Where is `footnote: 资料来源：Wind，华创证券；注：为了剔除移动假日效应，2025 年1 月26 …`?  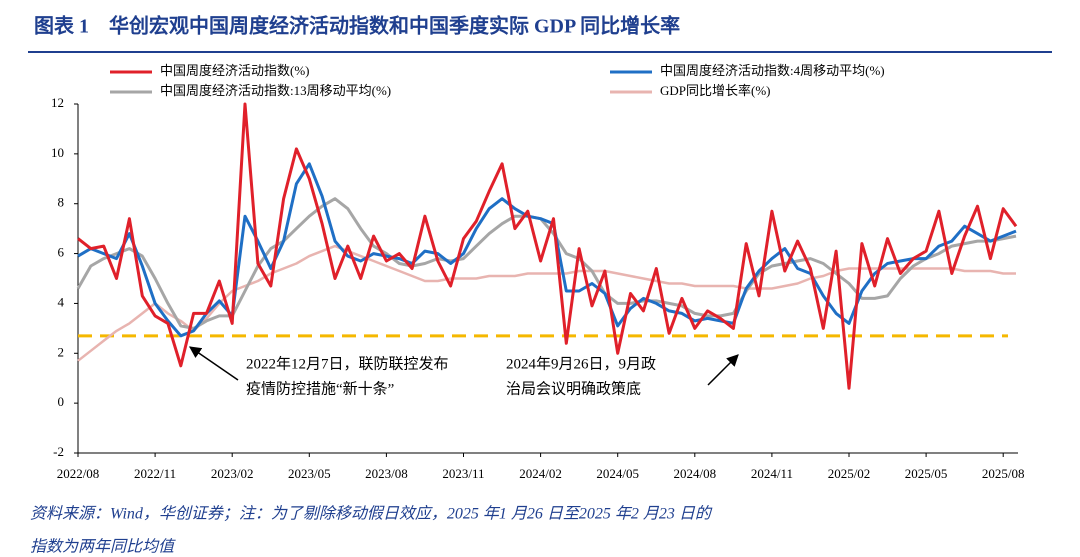 footnote: 资料来源：Wind，华创证券；注：为了剔除移动假日效应，2025 年1 月26 … is located at coordinates (371, 514).